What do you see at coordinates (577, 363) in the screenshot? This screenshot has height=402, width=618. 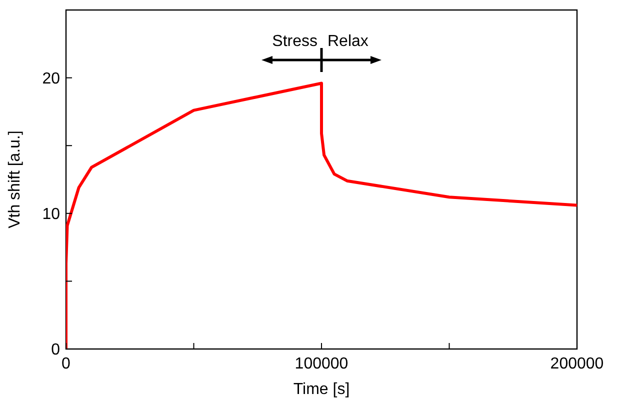 I see `x-tick-label: 200000` at bounding box center [577, 363].